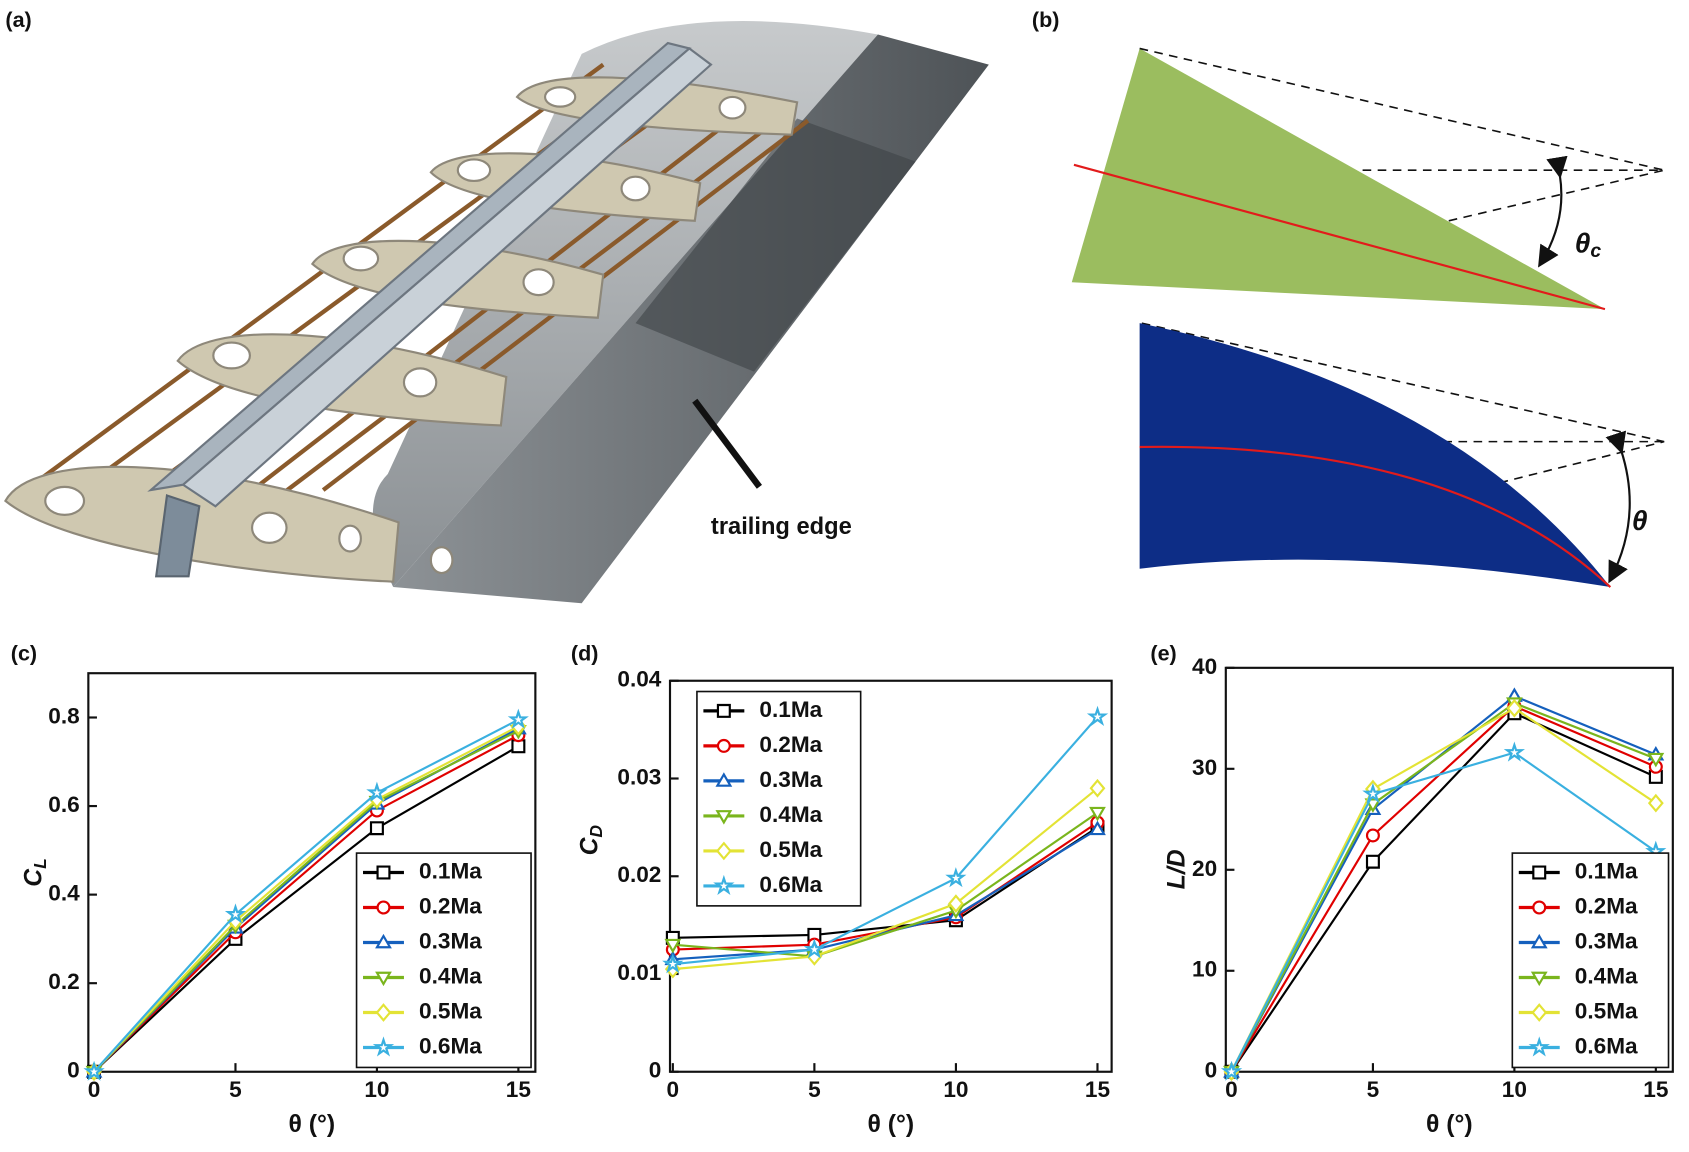  Describe the element at coordinates (585, 654) in the screenshot. I see `panel-label: (d)` at that location.